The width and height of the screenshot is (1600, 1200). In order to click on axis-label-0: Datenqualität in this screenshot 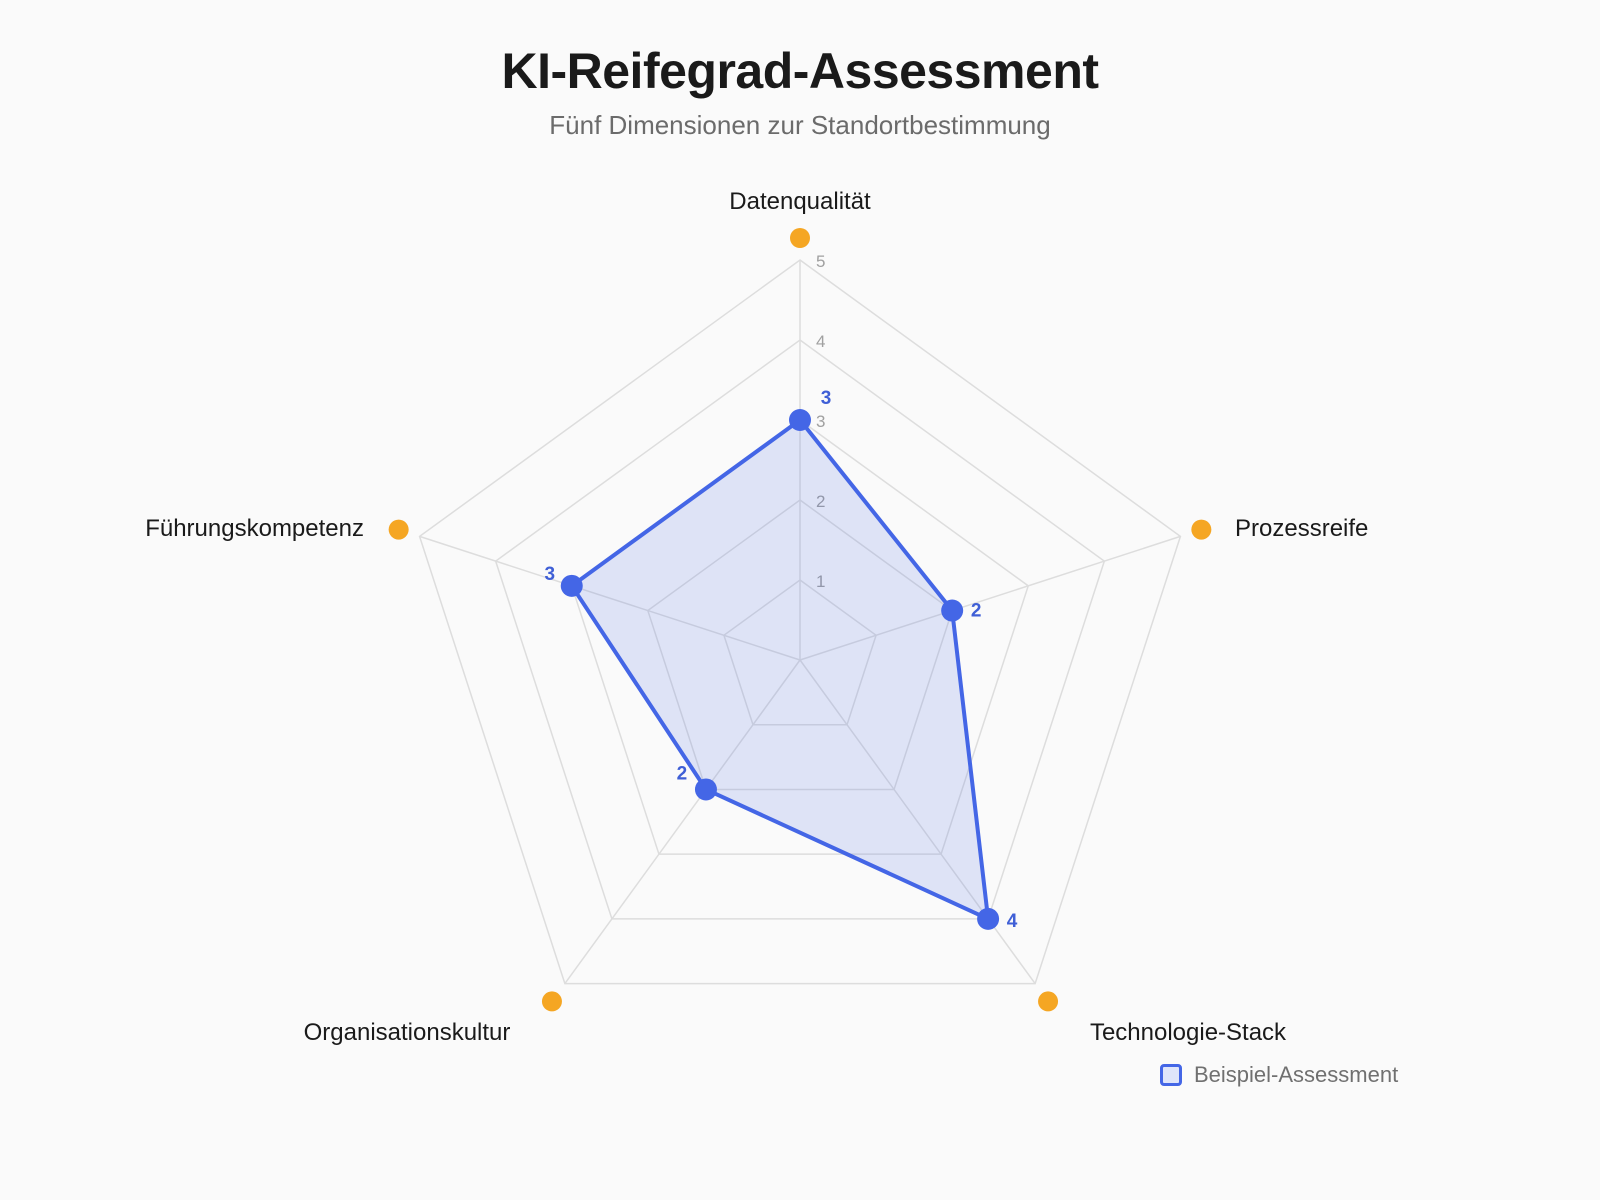, I will do `click(800, 201)`.